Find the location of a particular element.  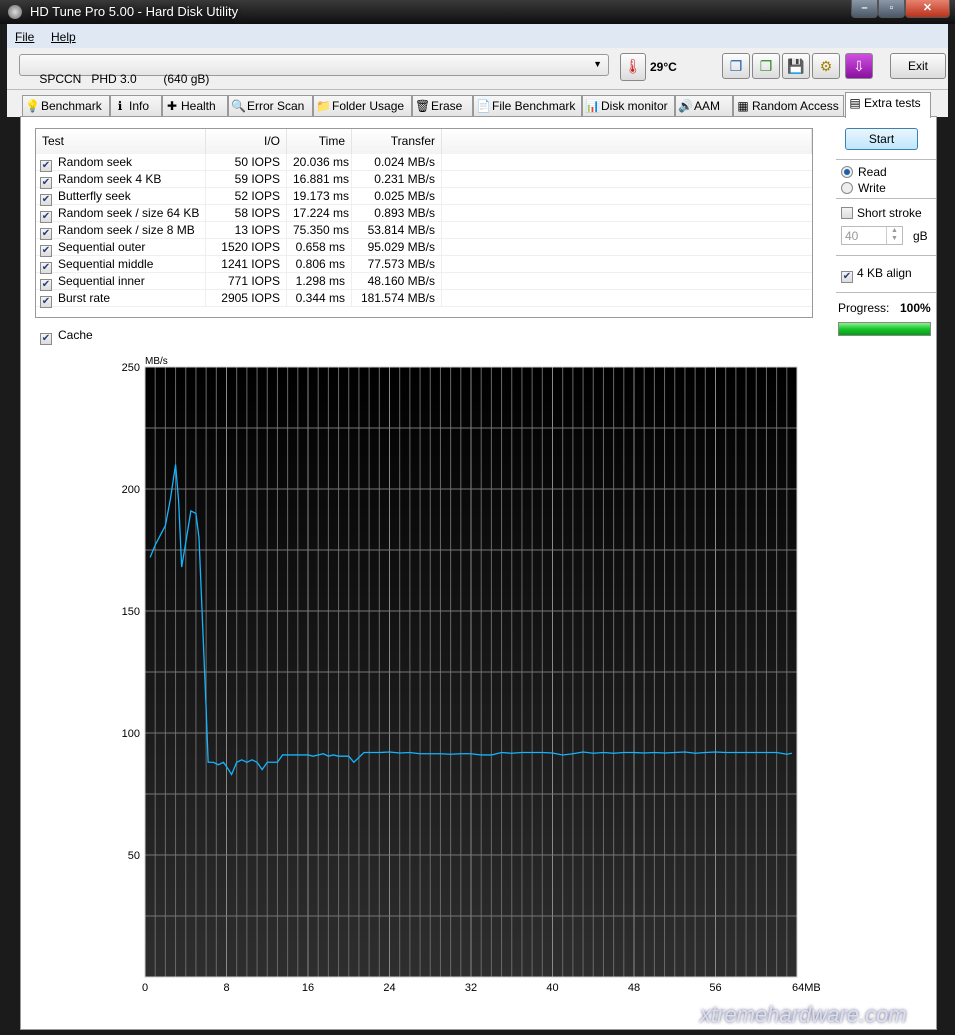

cache-label: Cache is located at coordinates (75, 335).